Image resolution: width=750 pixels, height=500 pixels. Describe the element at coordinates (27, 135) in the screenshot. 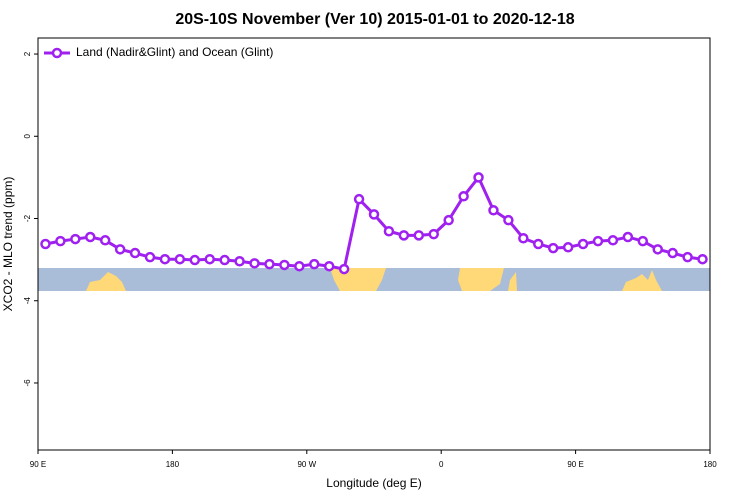

I see `y-tick-label: 0` at that location.